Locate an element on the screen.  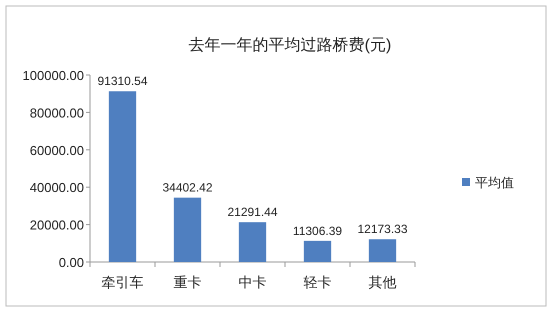
x-tick-label: 中卡 is located at coordinates (252, 282).